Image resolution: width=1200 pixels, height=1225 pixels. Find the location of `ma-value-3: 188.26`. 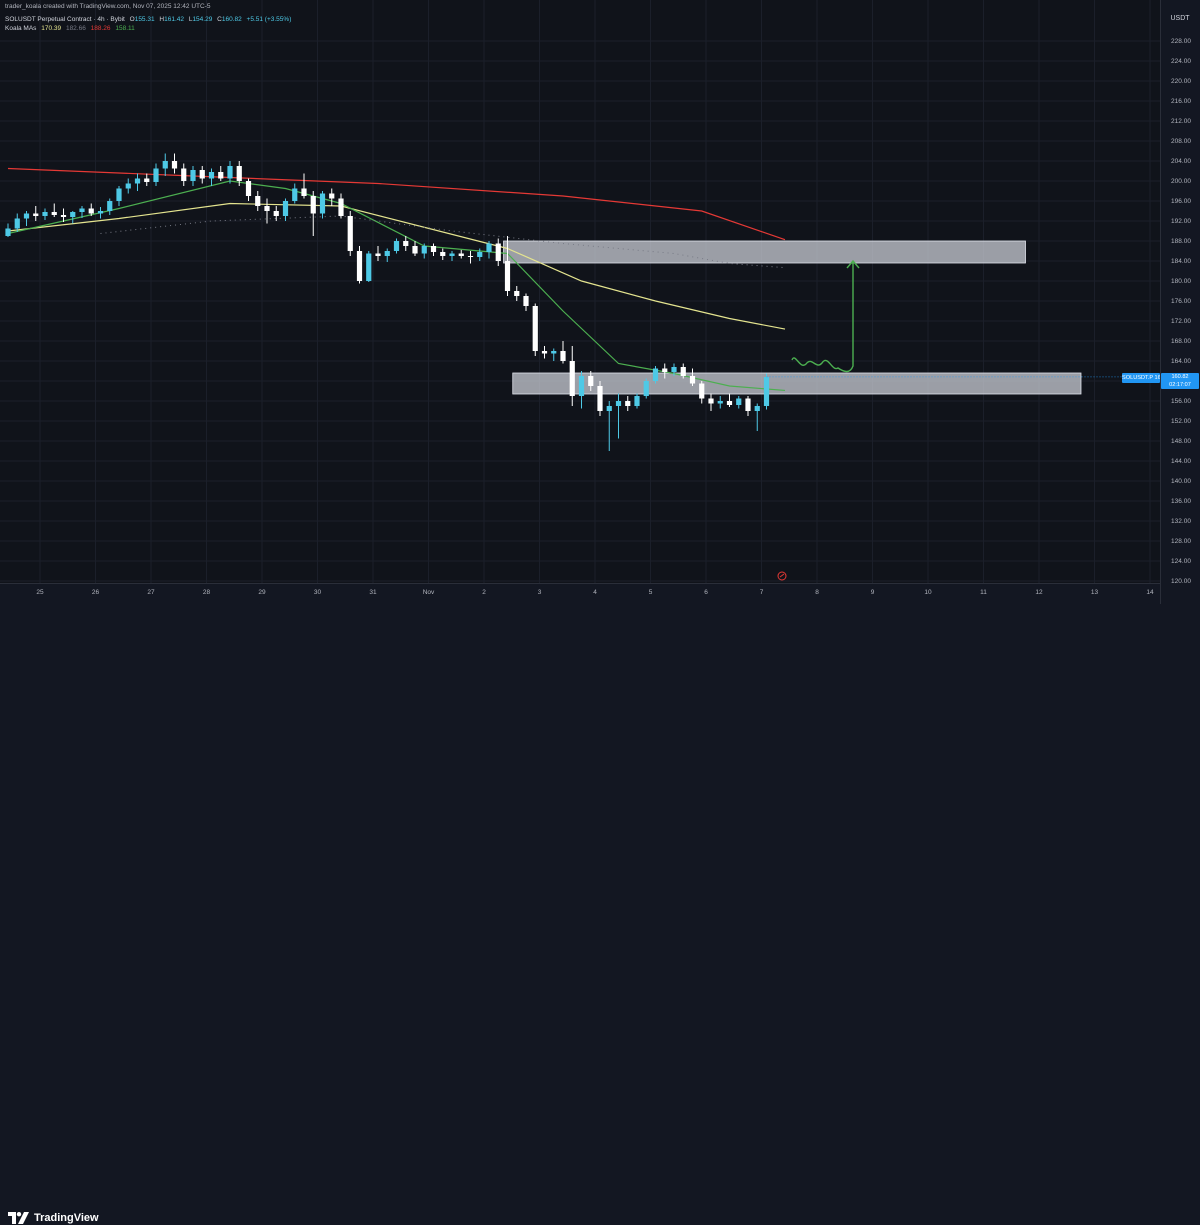

ma-value-3: 188.26 is located at coordinates (100, 28).